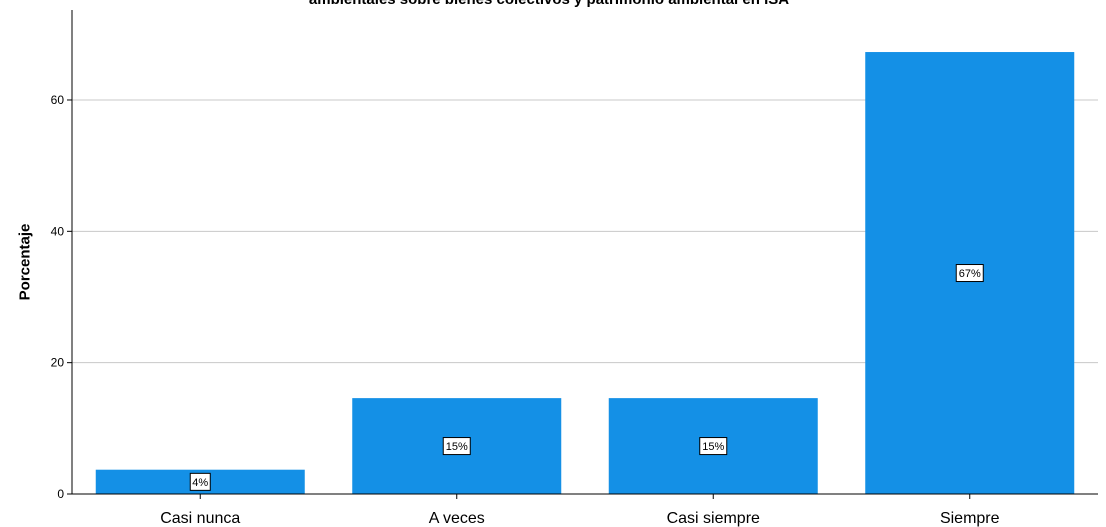 This screenshot has width=1106, height=527. Describe the element at coordinates (58, 231) in the screenshot. I see `y-tick-label: 40` at that location.